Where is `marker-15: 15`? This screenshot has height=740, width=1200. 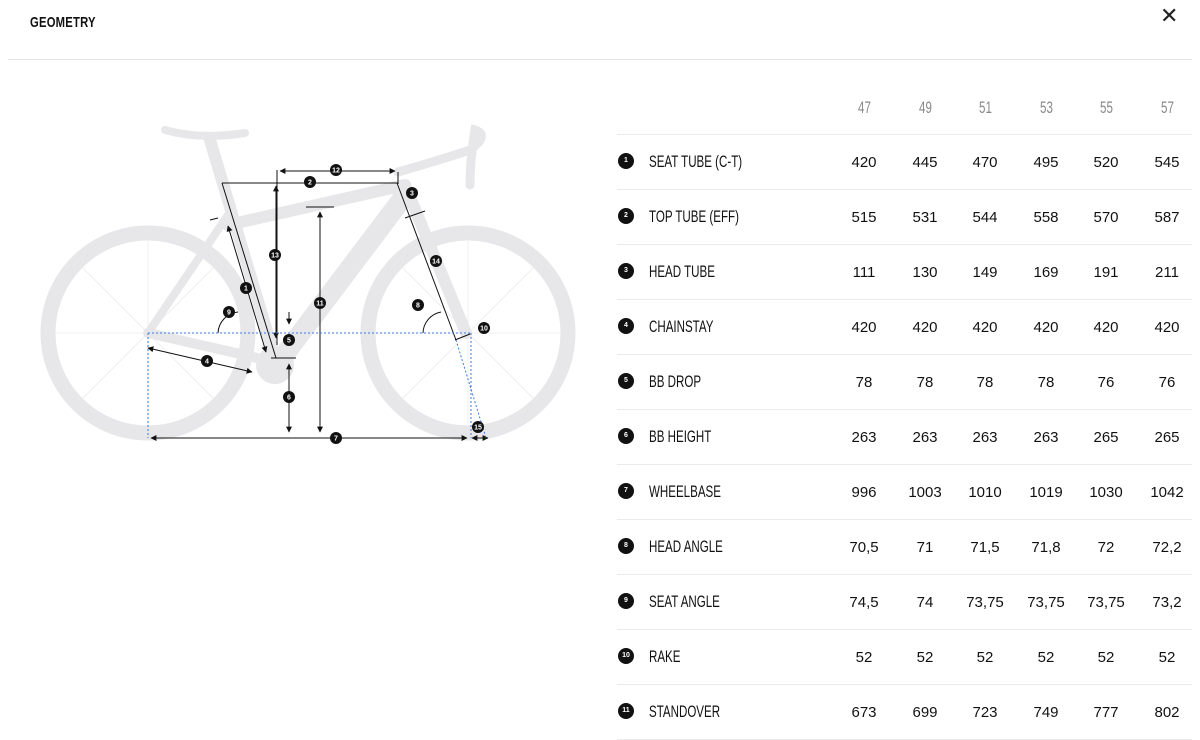 marker-15: 15 is located at coordinates (478, 427).